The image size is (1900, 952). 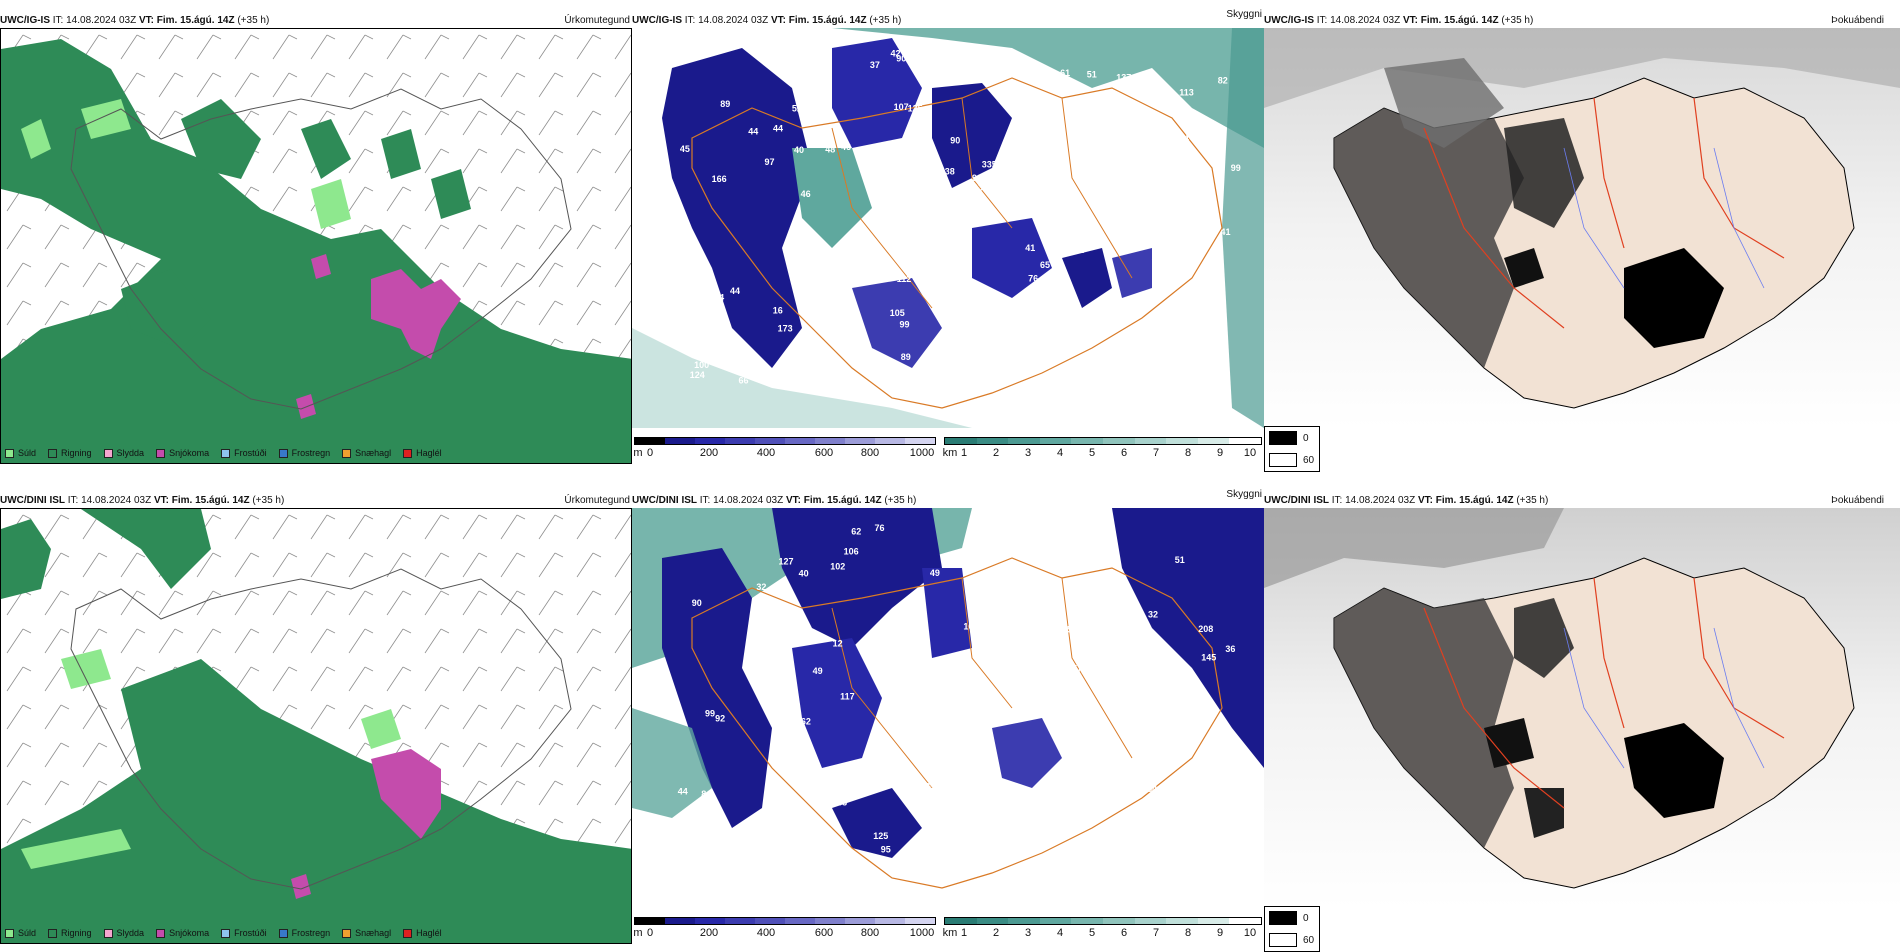 I want to click on colorbar-tick: 8, so click(x=1188, y=453).